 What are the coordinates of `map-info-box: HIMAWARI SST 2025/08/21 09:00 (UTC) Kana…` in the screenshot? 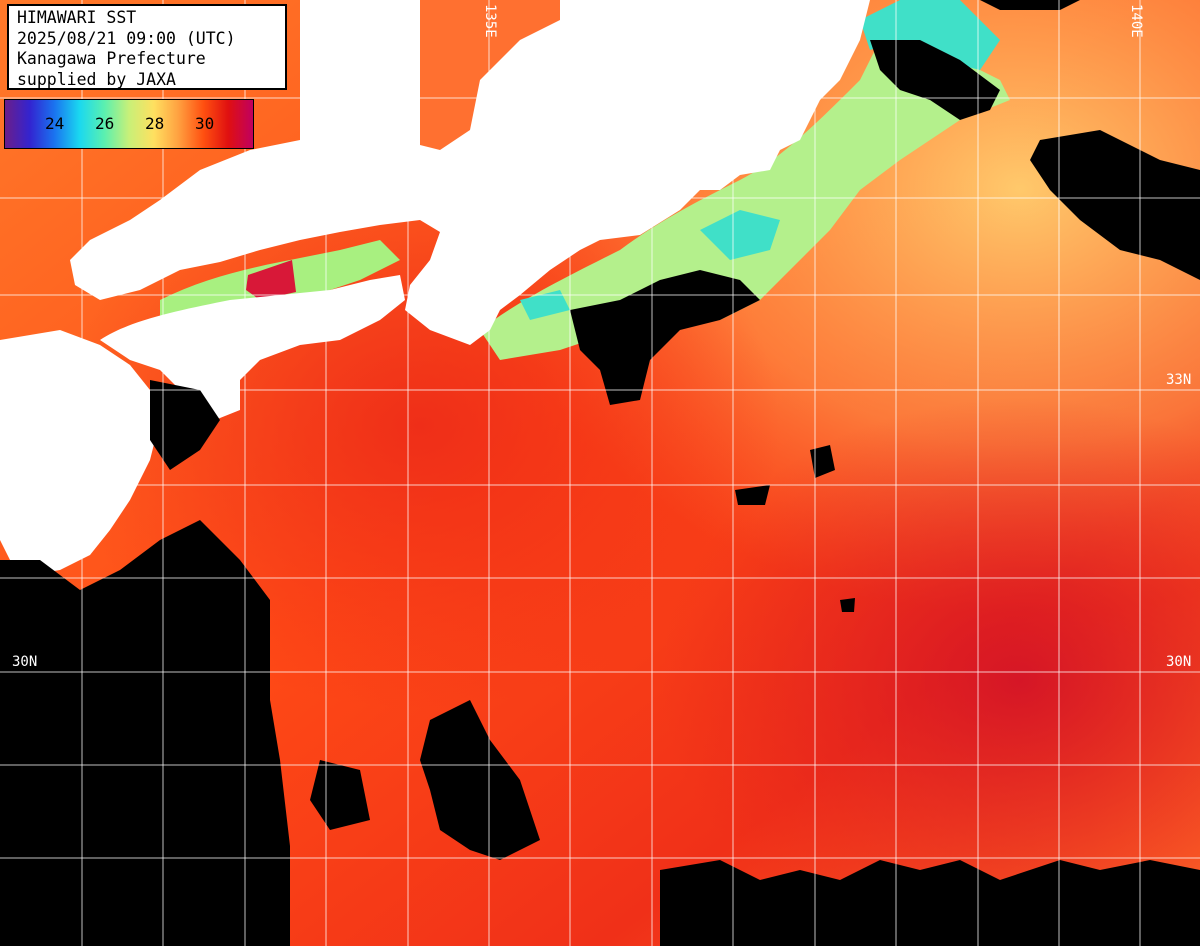 It's located at (147, 47).